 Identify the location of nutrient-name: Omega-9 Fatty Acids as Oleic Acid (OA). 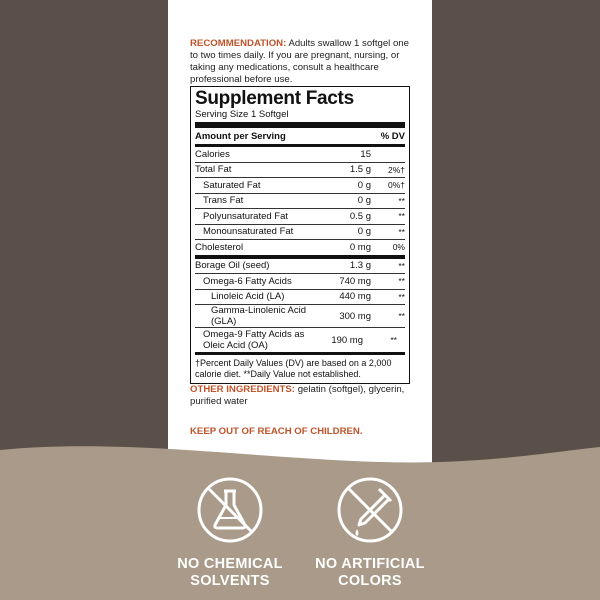
(254, 340).